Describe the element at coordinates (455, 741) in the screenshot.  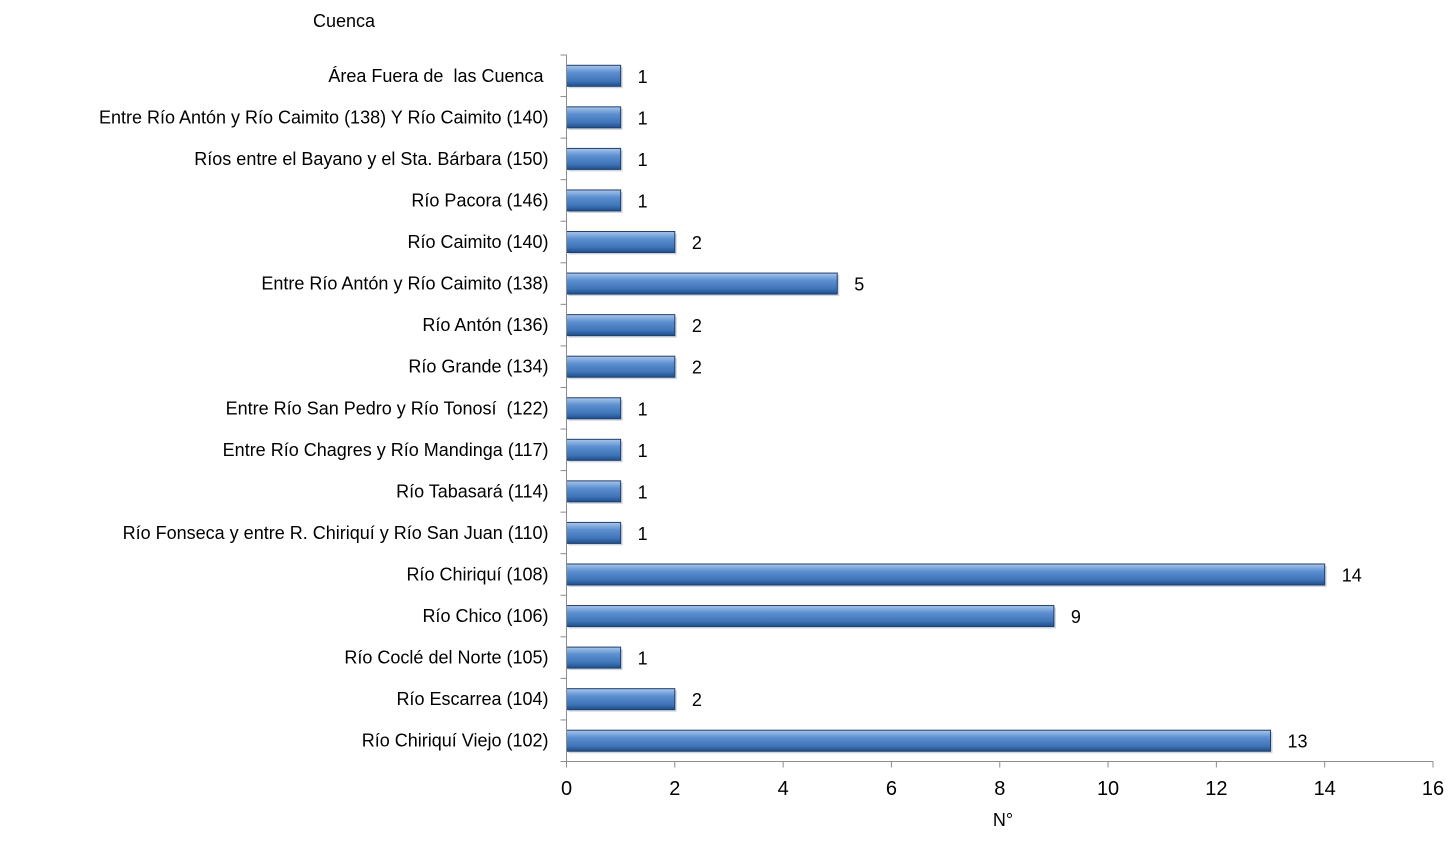
I see `category-label: Río Chiriquí Viejo (102)` at that location.